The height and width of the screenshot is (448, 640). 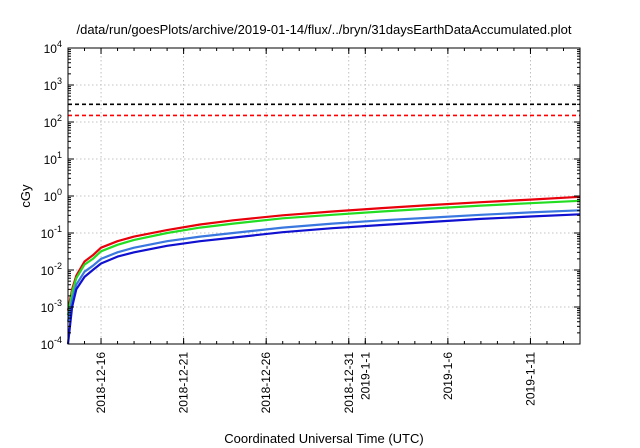 What do you see at coordinates (59, 44) in the screenshot?
I see `y-tick-exponent: 4` at bounding box center [59, 44].